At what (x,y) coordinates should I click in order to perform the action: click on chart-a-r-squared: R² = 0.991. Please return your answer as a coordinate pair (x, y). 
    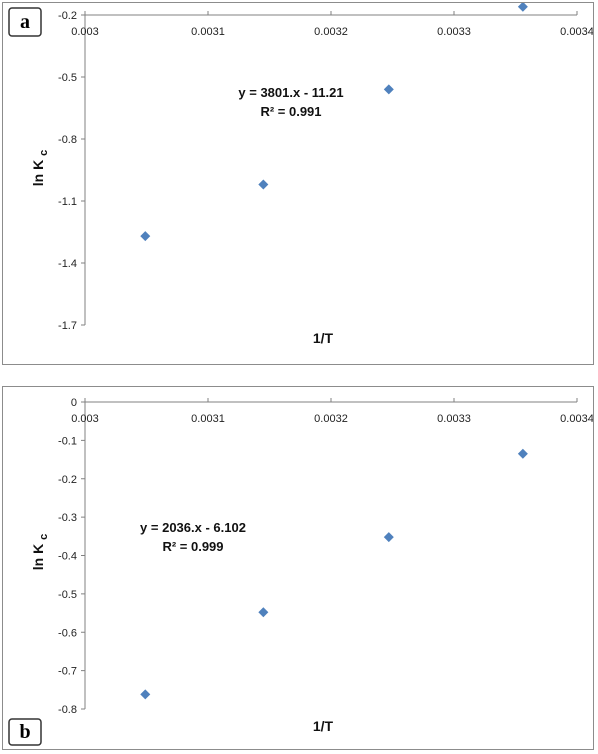
    Looking at the image, I should click on (290, 111).